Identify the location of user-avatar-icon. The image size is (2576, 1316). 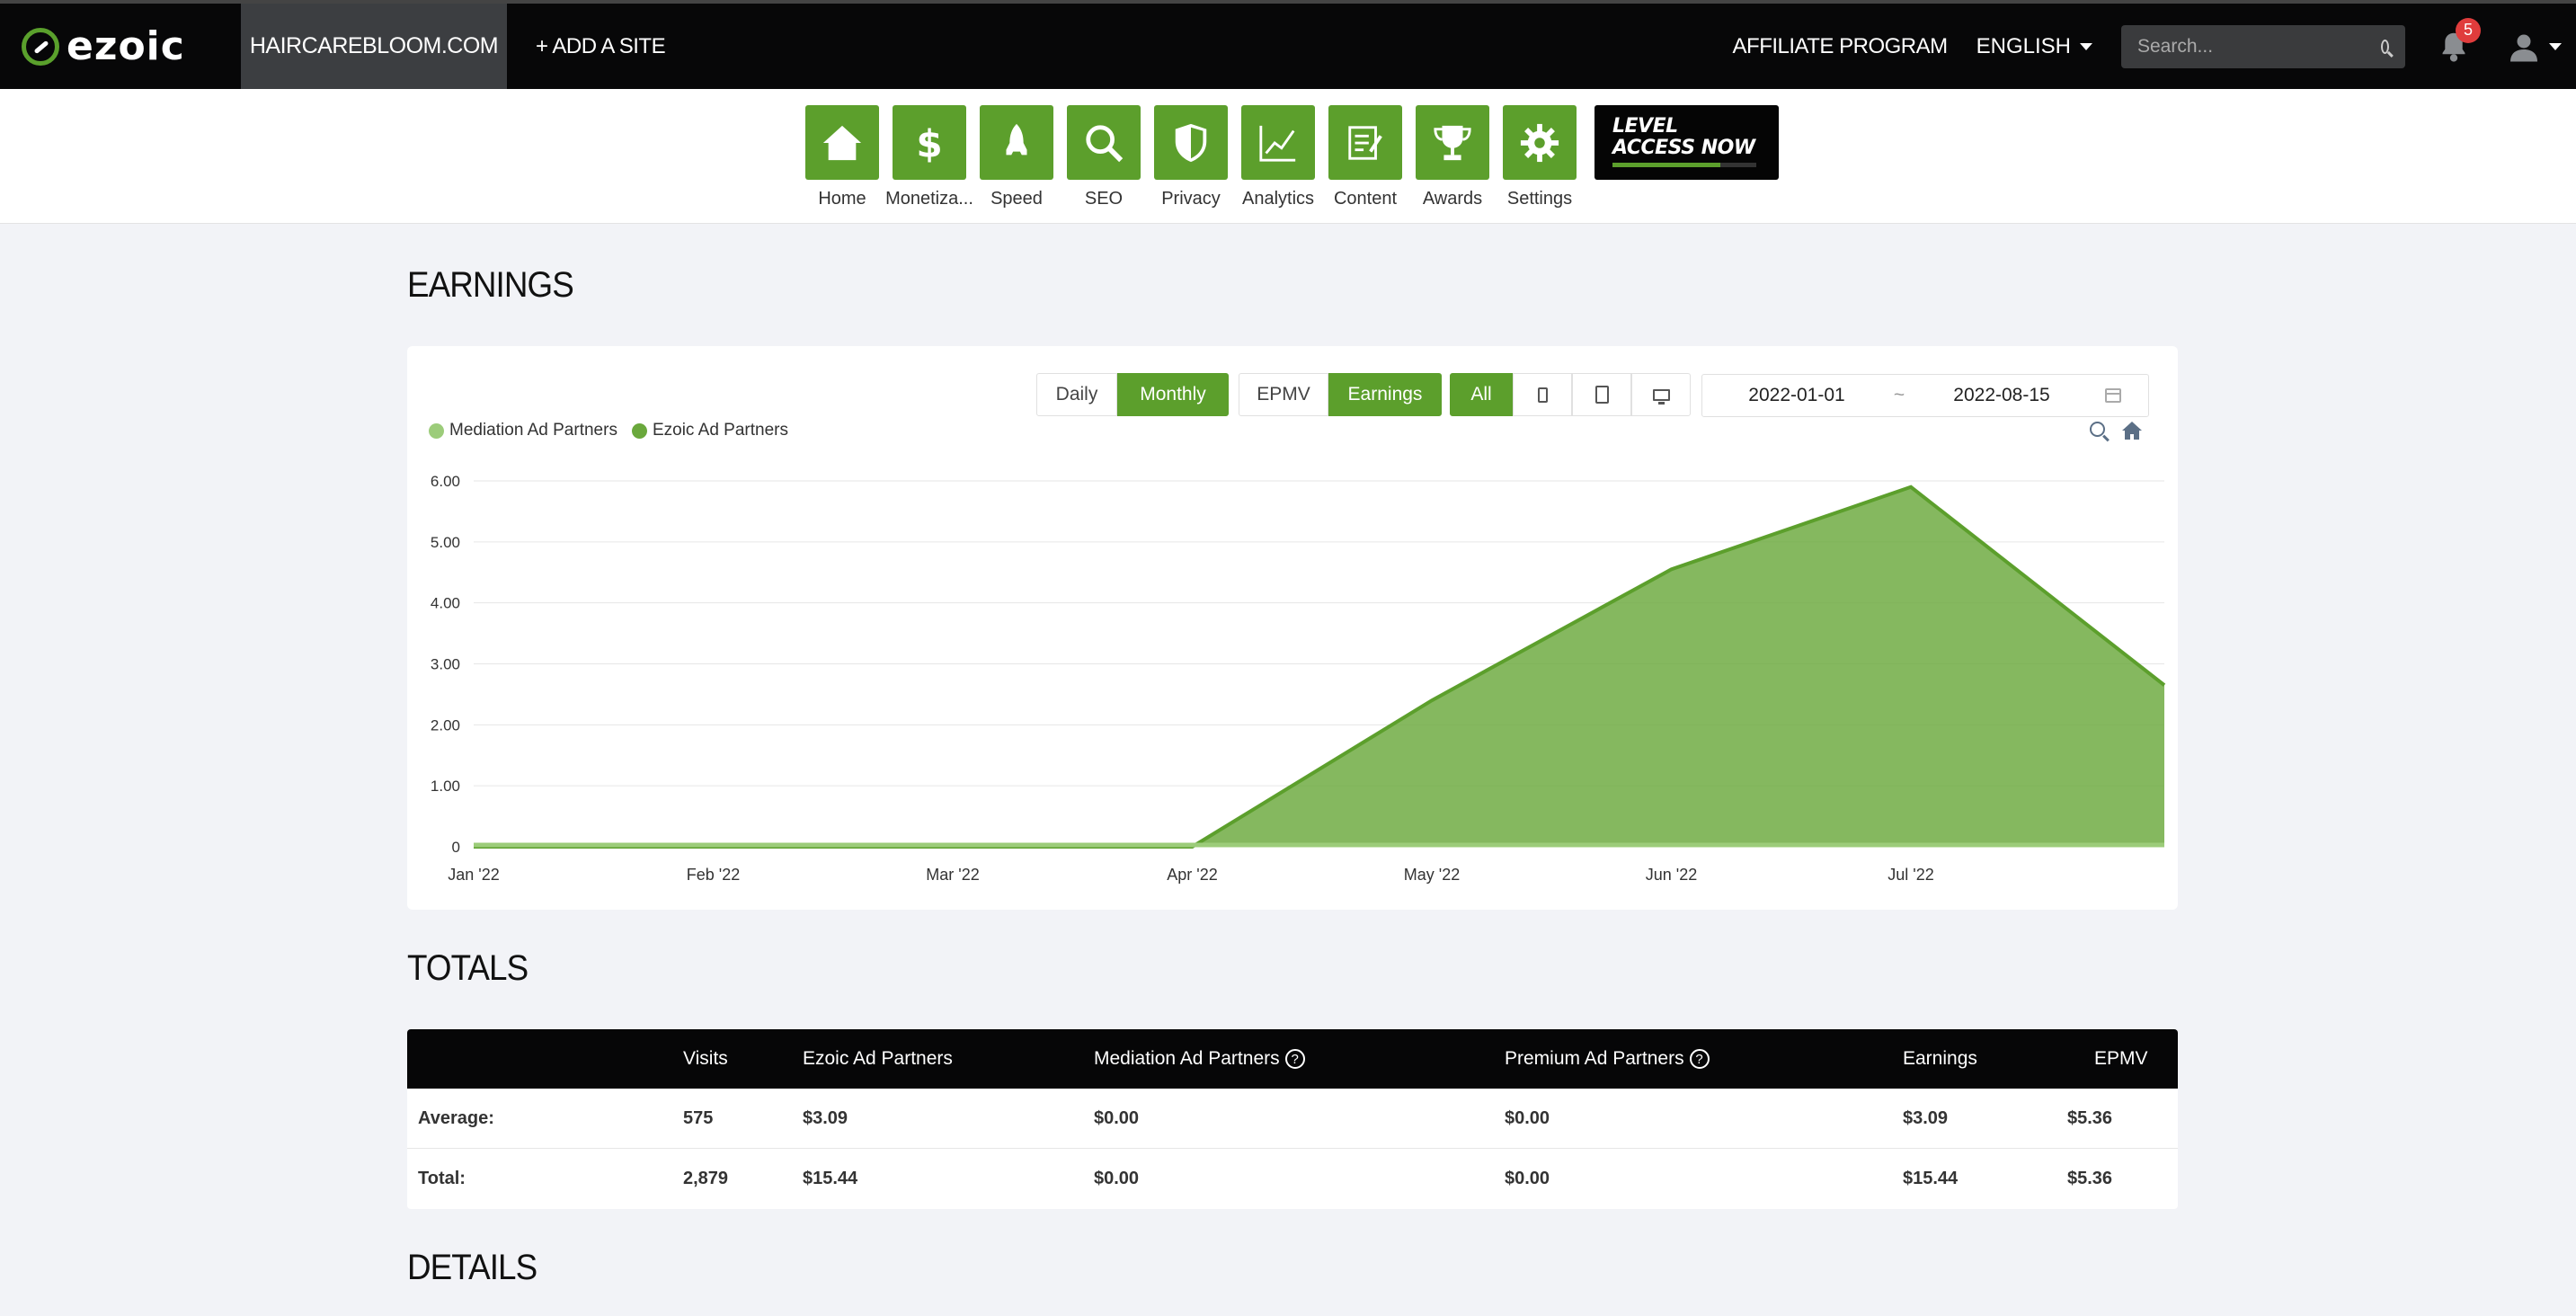
(2523, 47).